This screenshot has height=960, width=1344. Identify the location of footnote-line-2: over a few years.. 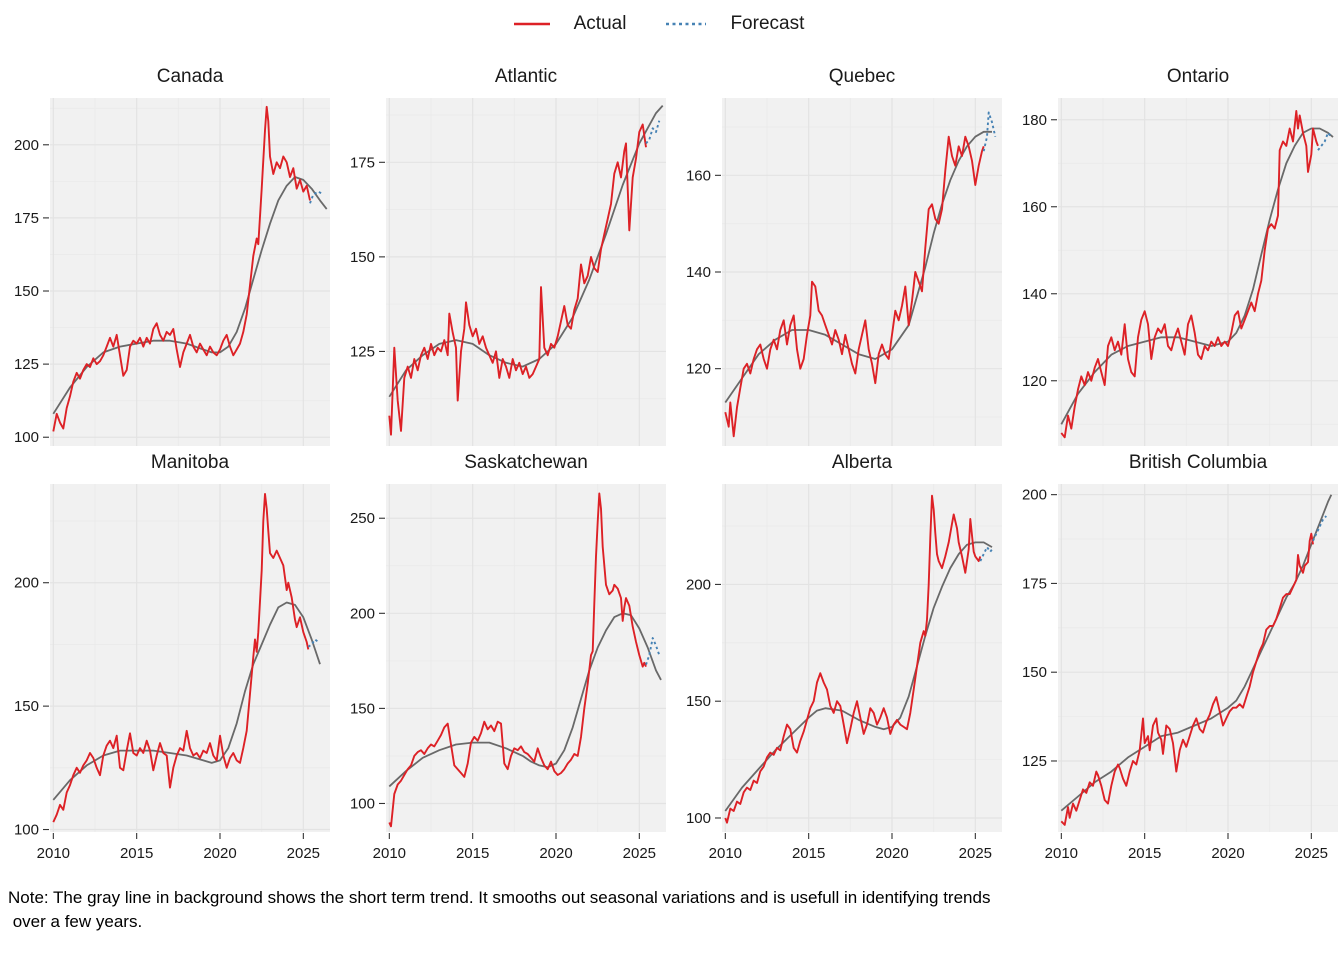
(75, 922).